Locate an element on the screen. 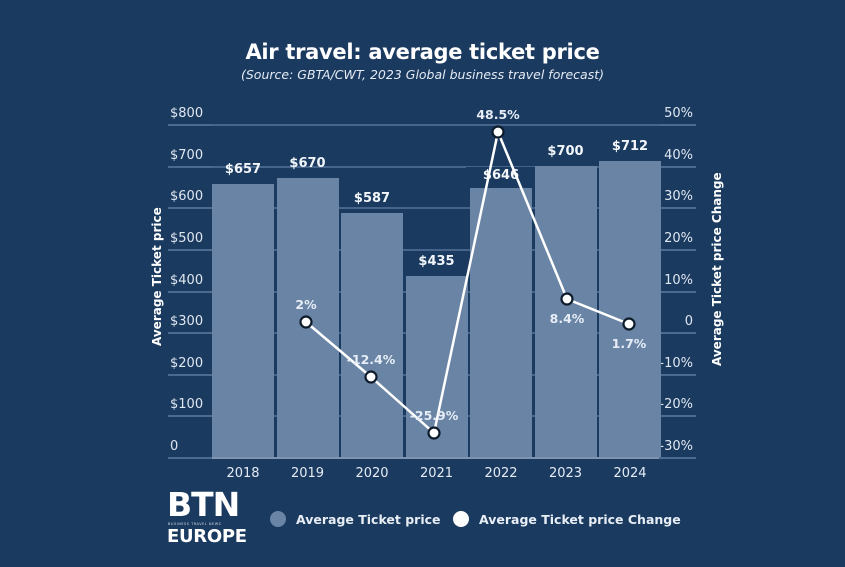 The image size is (845, 567). line-point-label: 8.4% is located at coordinates (567, 318).